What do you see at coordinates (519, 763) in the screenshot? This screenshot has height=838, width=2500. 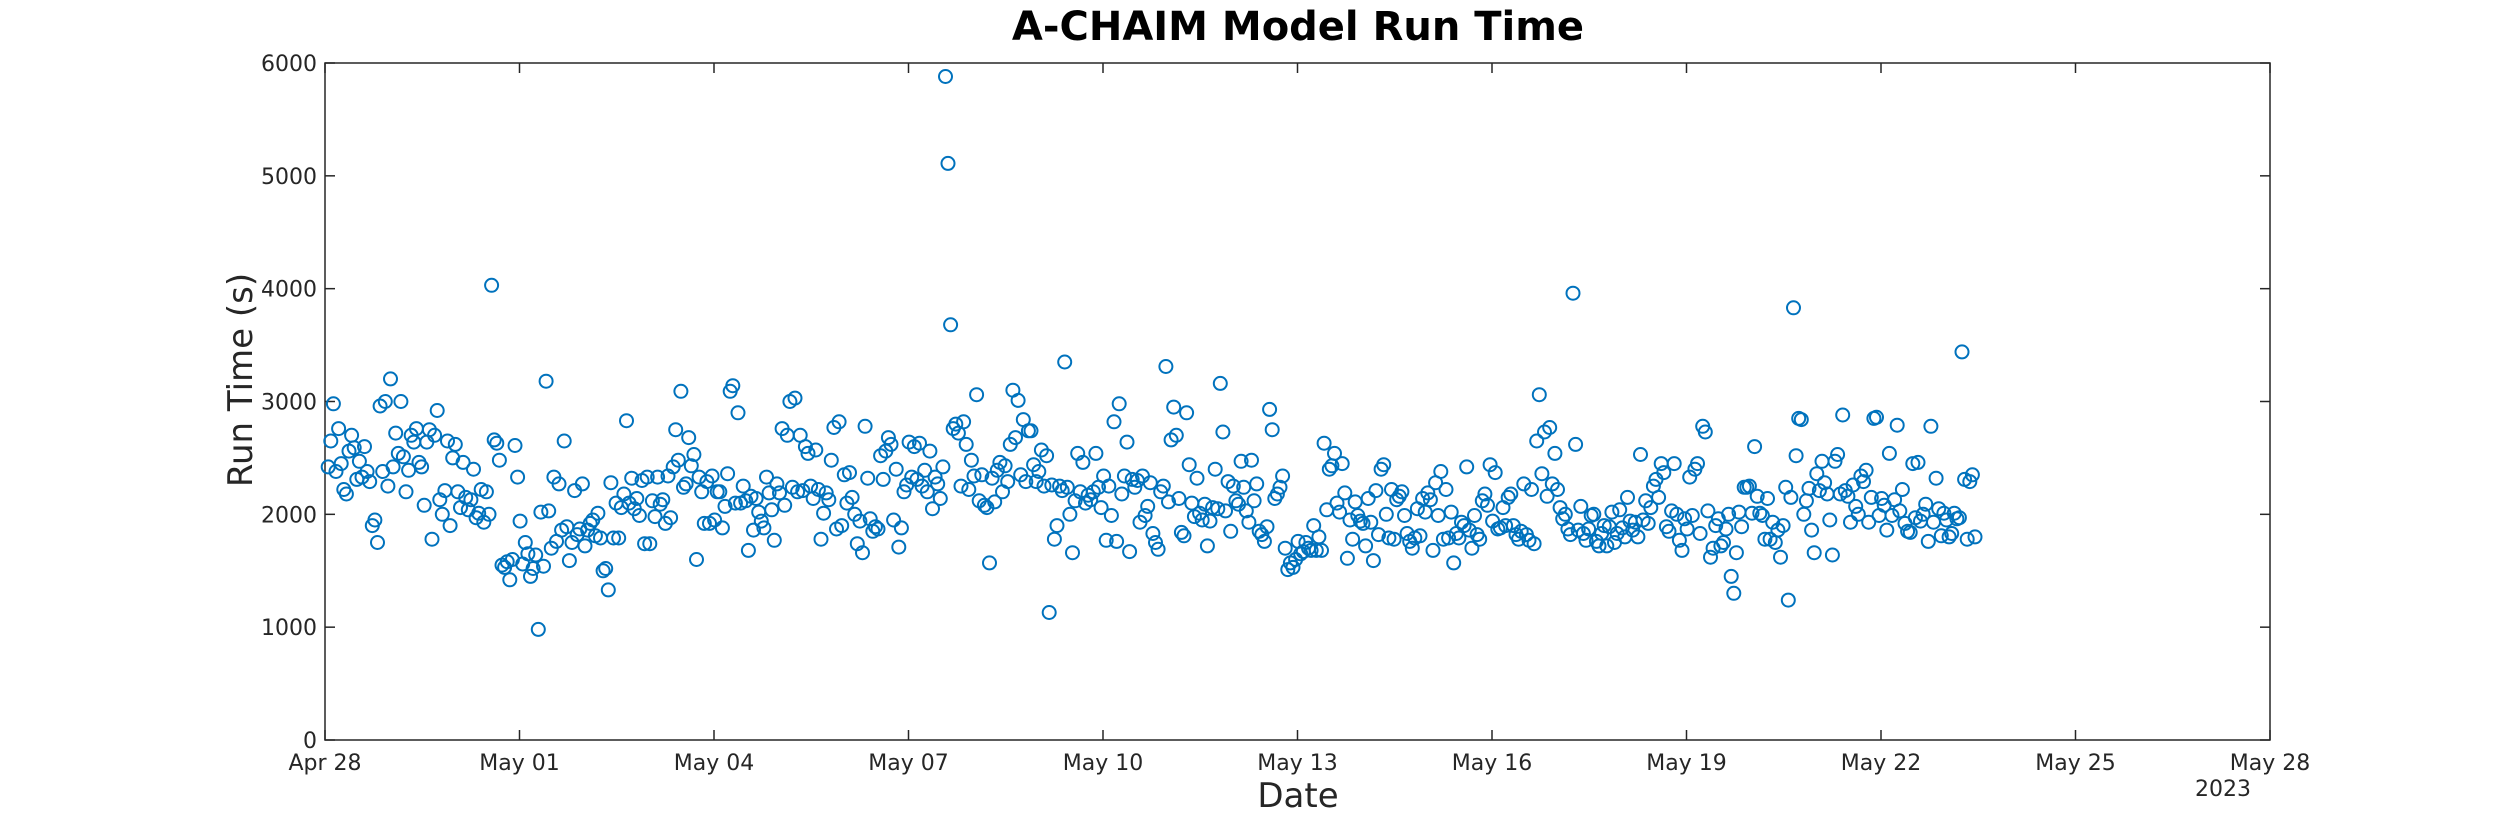 I see `x-tick-label: May 01` at bounding box center [519, 763].